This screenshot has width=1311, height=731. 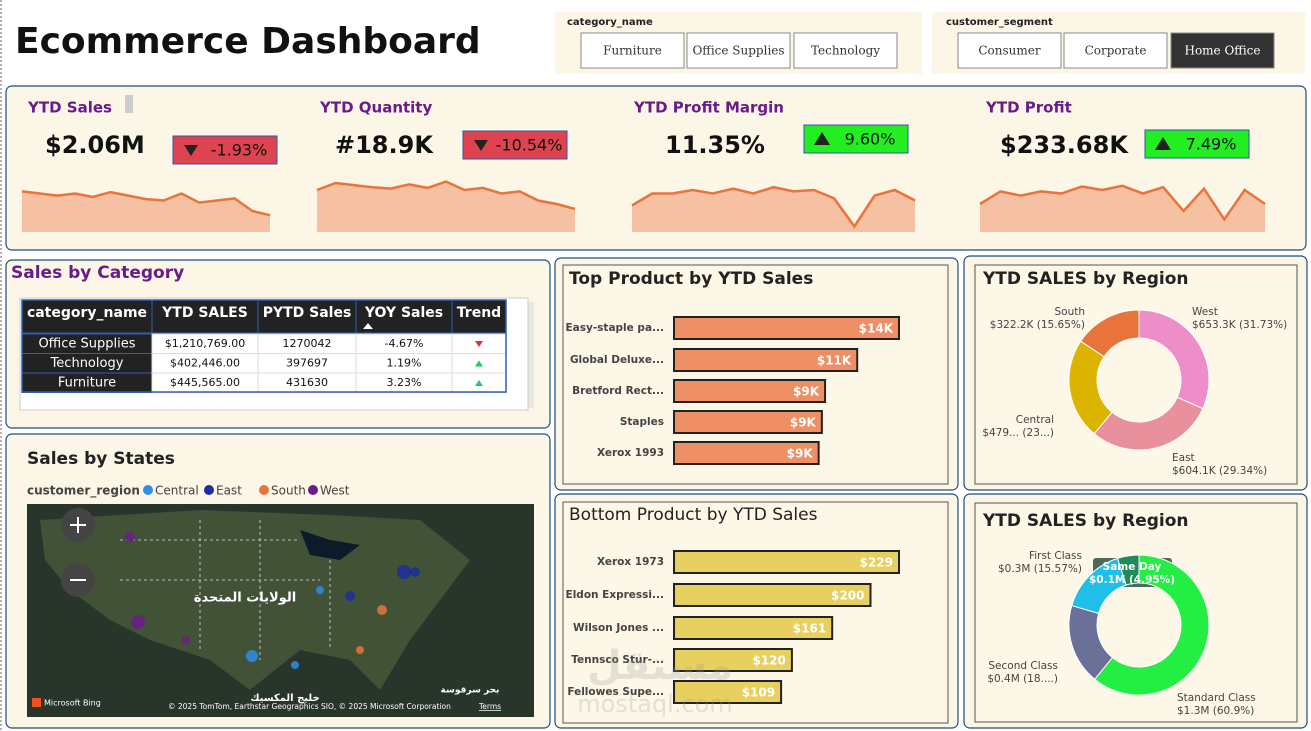 I want to click on map-lakes, so click(x=330, y=545).